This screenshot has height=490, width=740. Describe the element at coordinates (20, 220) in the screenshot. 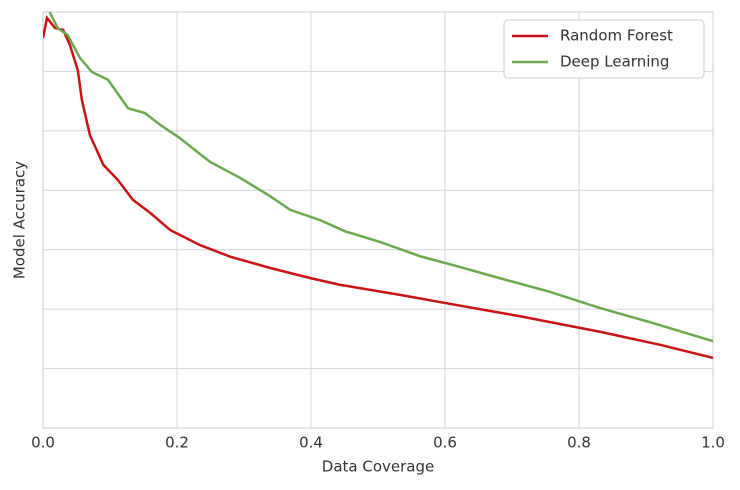

I see `y-axis-label: Model Accuracy` at that location.